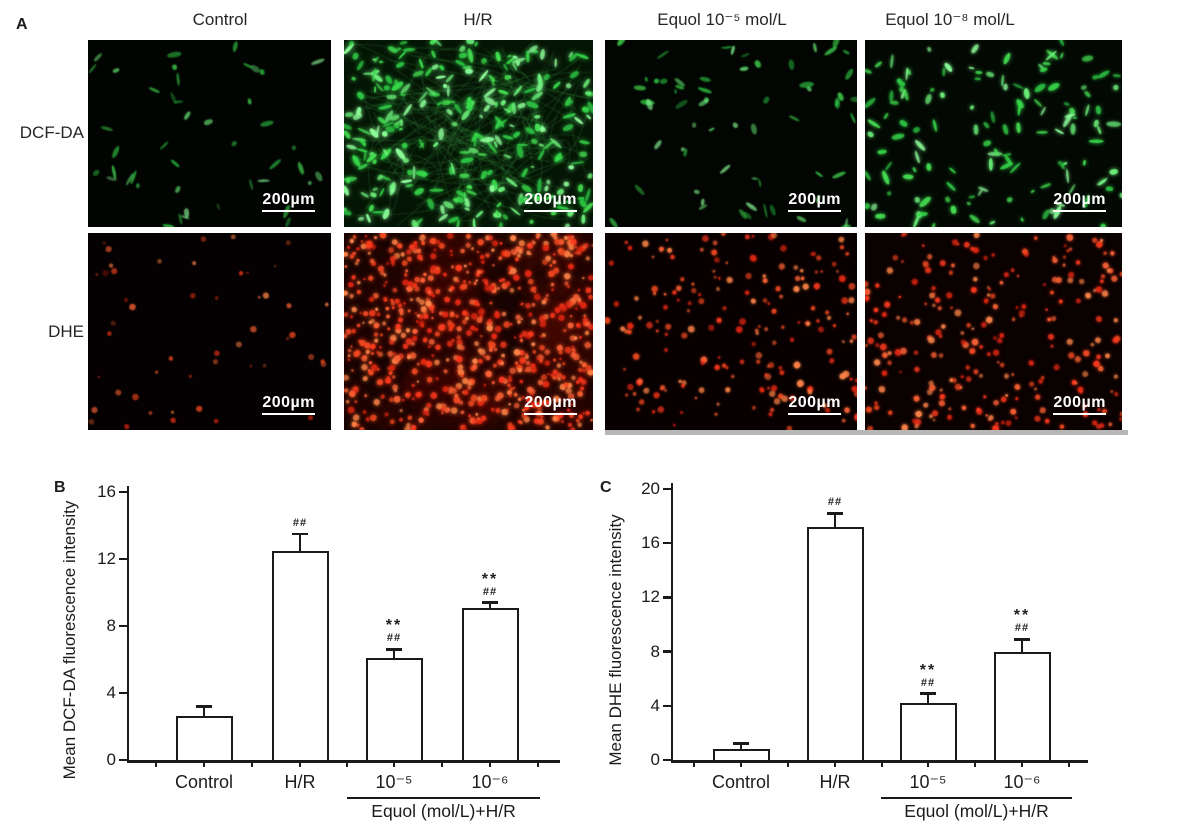 This screenshot has width=1178, height=831. I want to click on column-title-equol-8: Equol 10⁻⁸ mol/L, so click(950, 19).